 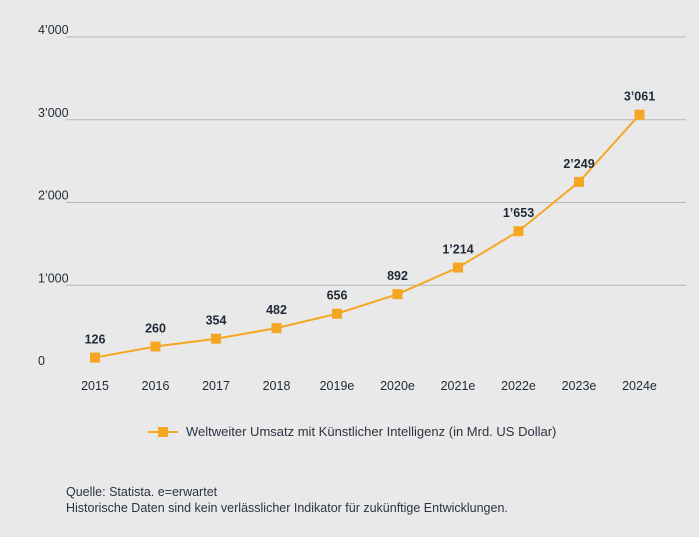 I want to click on y-axis-tick-labels: 0 1’000 2’000 3’000 4’000, so click(x=53, y=195).